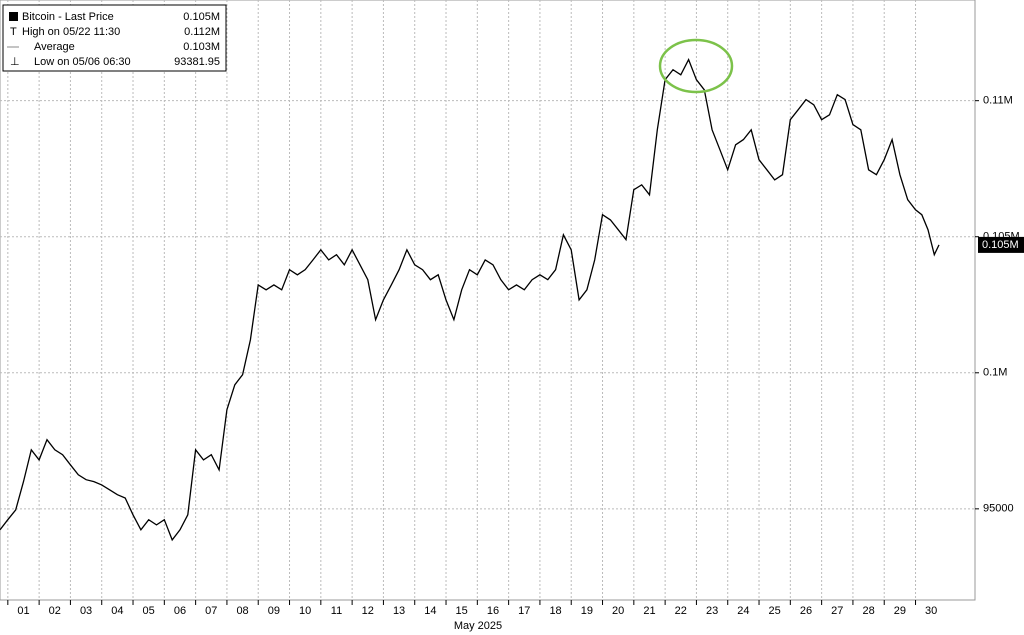 This screenshot has height=635, width=1024. What do you see at coordinates (555, 611) in the screenshot?
I see `x-tick-label: 18` at bounding box center [555, 611].